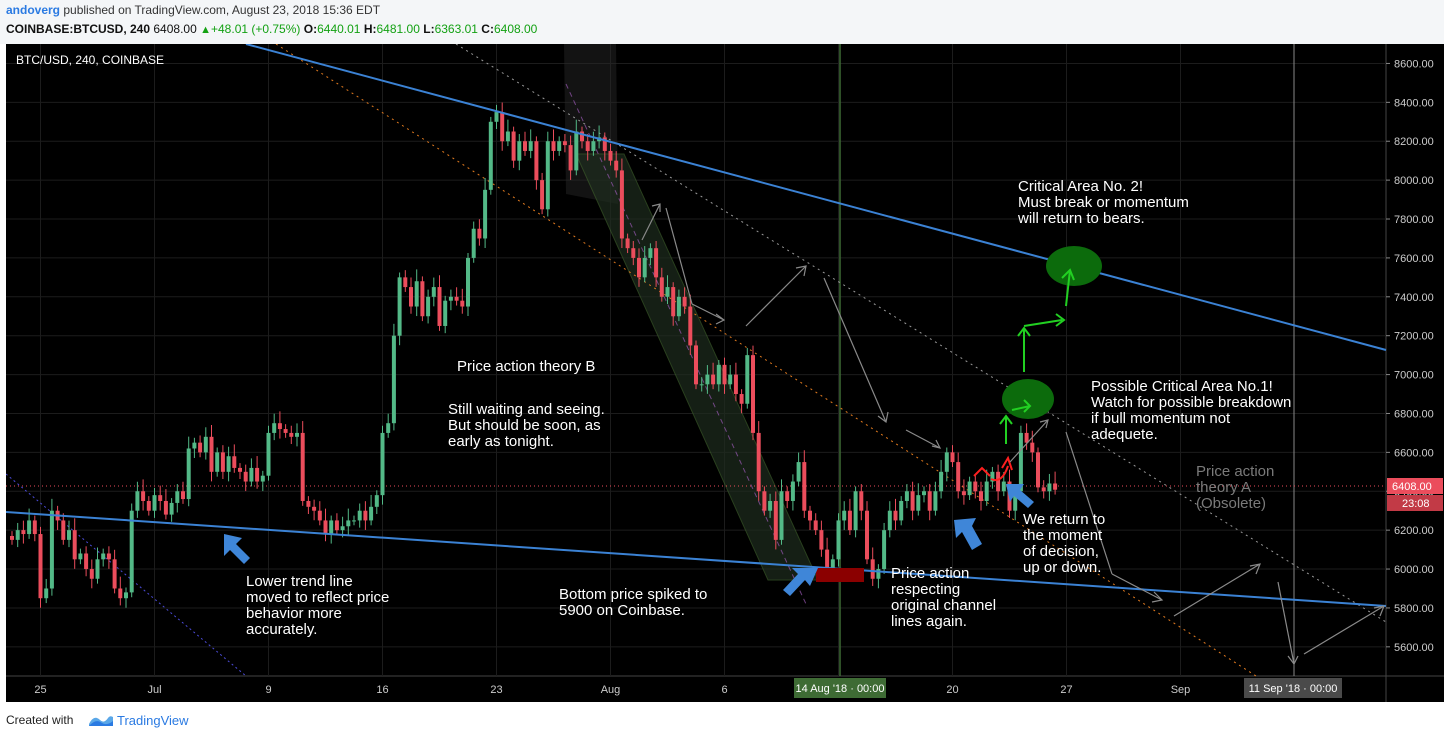 This screenshot has height=738, width=1444. What do you see at coordinates (633, 594) in the screenshot?
I see `bottom-spike-line-1: Bottom price spiked to` at bounding box center [633, 594].